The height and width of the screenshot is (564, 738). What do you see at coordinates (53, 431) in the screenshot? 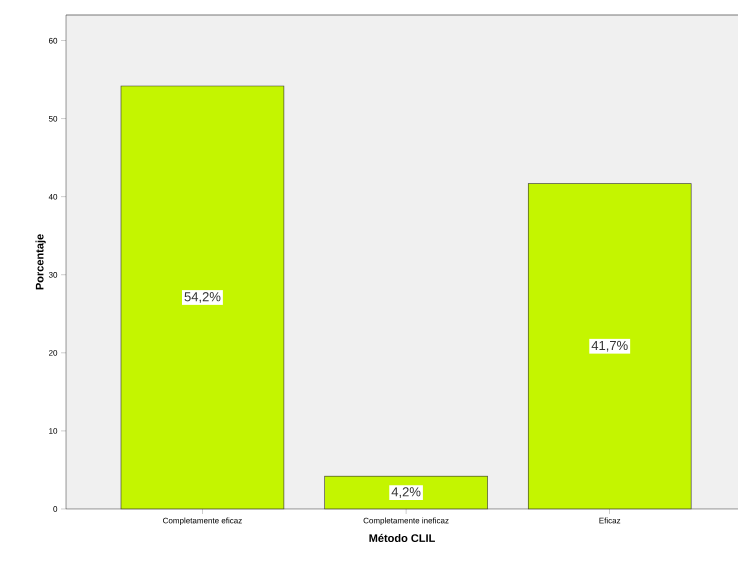
I see `y-tick-label: 10` at bounding box center [53, 431].